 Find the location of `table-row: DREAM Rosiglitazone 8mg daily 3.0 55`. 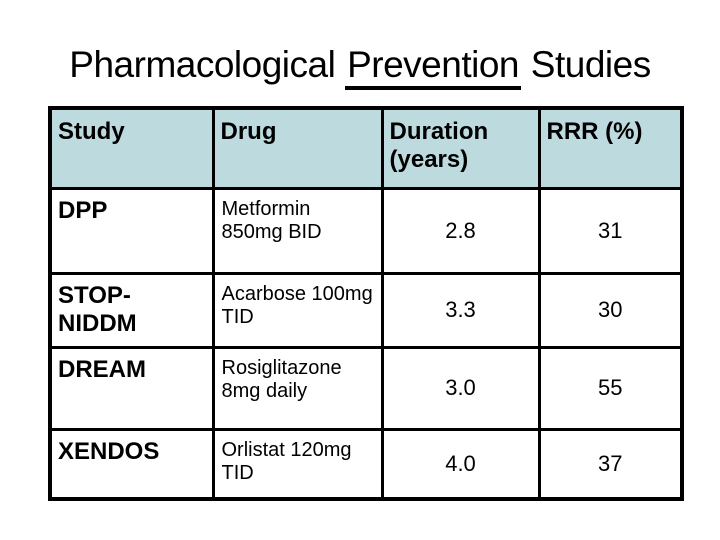

table-row: DREAM Rosiglitazone 8mg daily 3.0 55 is located at coordinates (366, 388).